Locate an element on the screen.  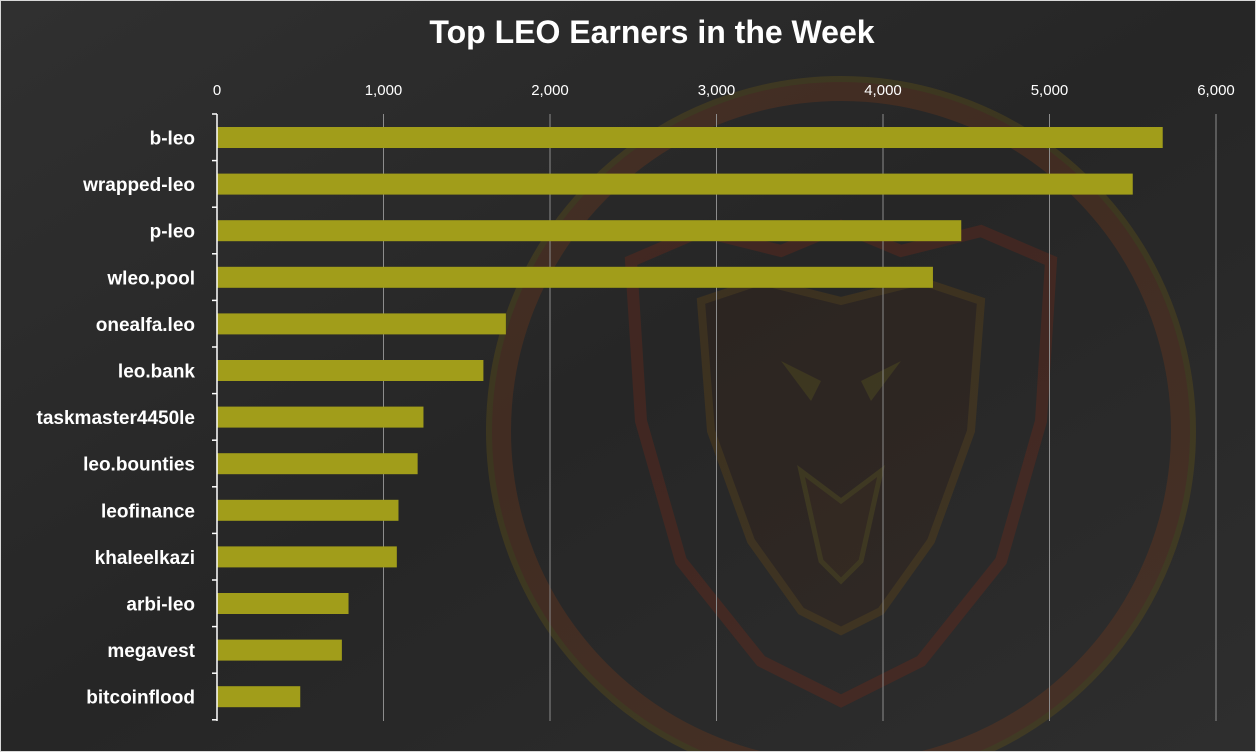
category-label: b-leo is located at coordinates (172, 139).